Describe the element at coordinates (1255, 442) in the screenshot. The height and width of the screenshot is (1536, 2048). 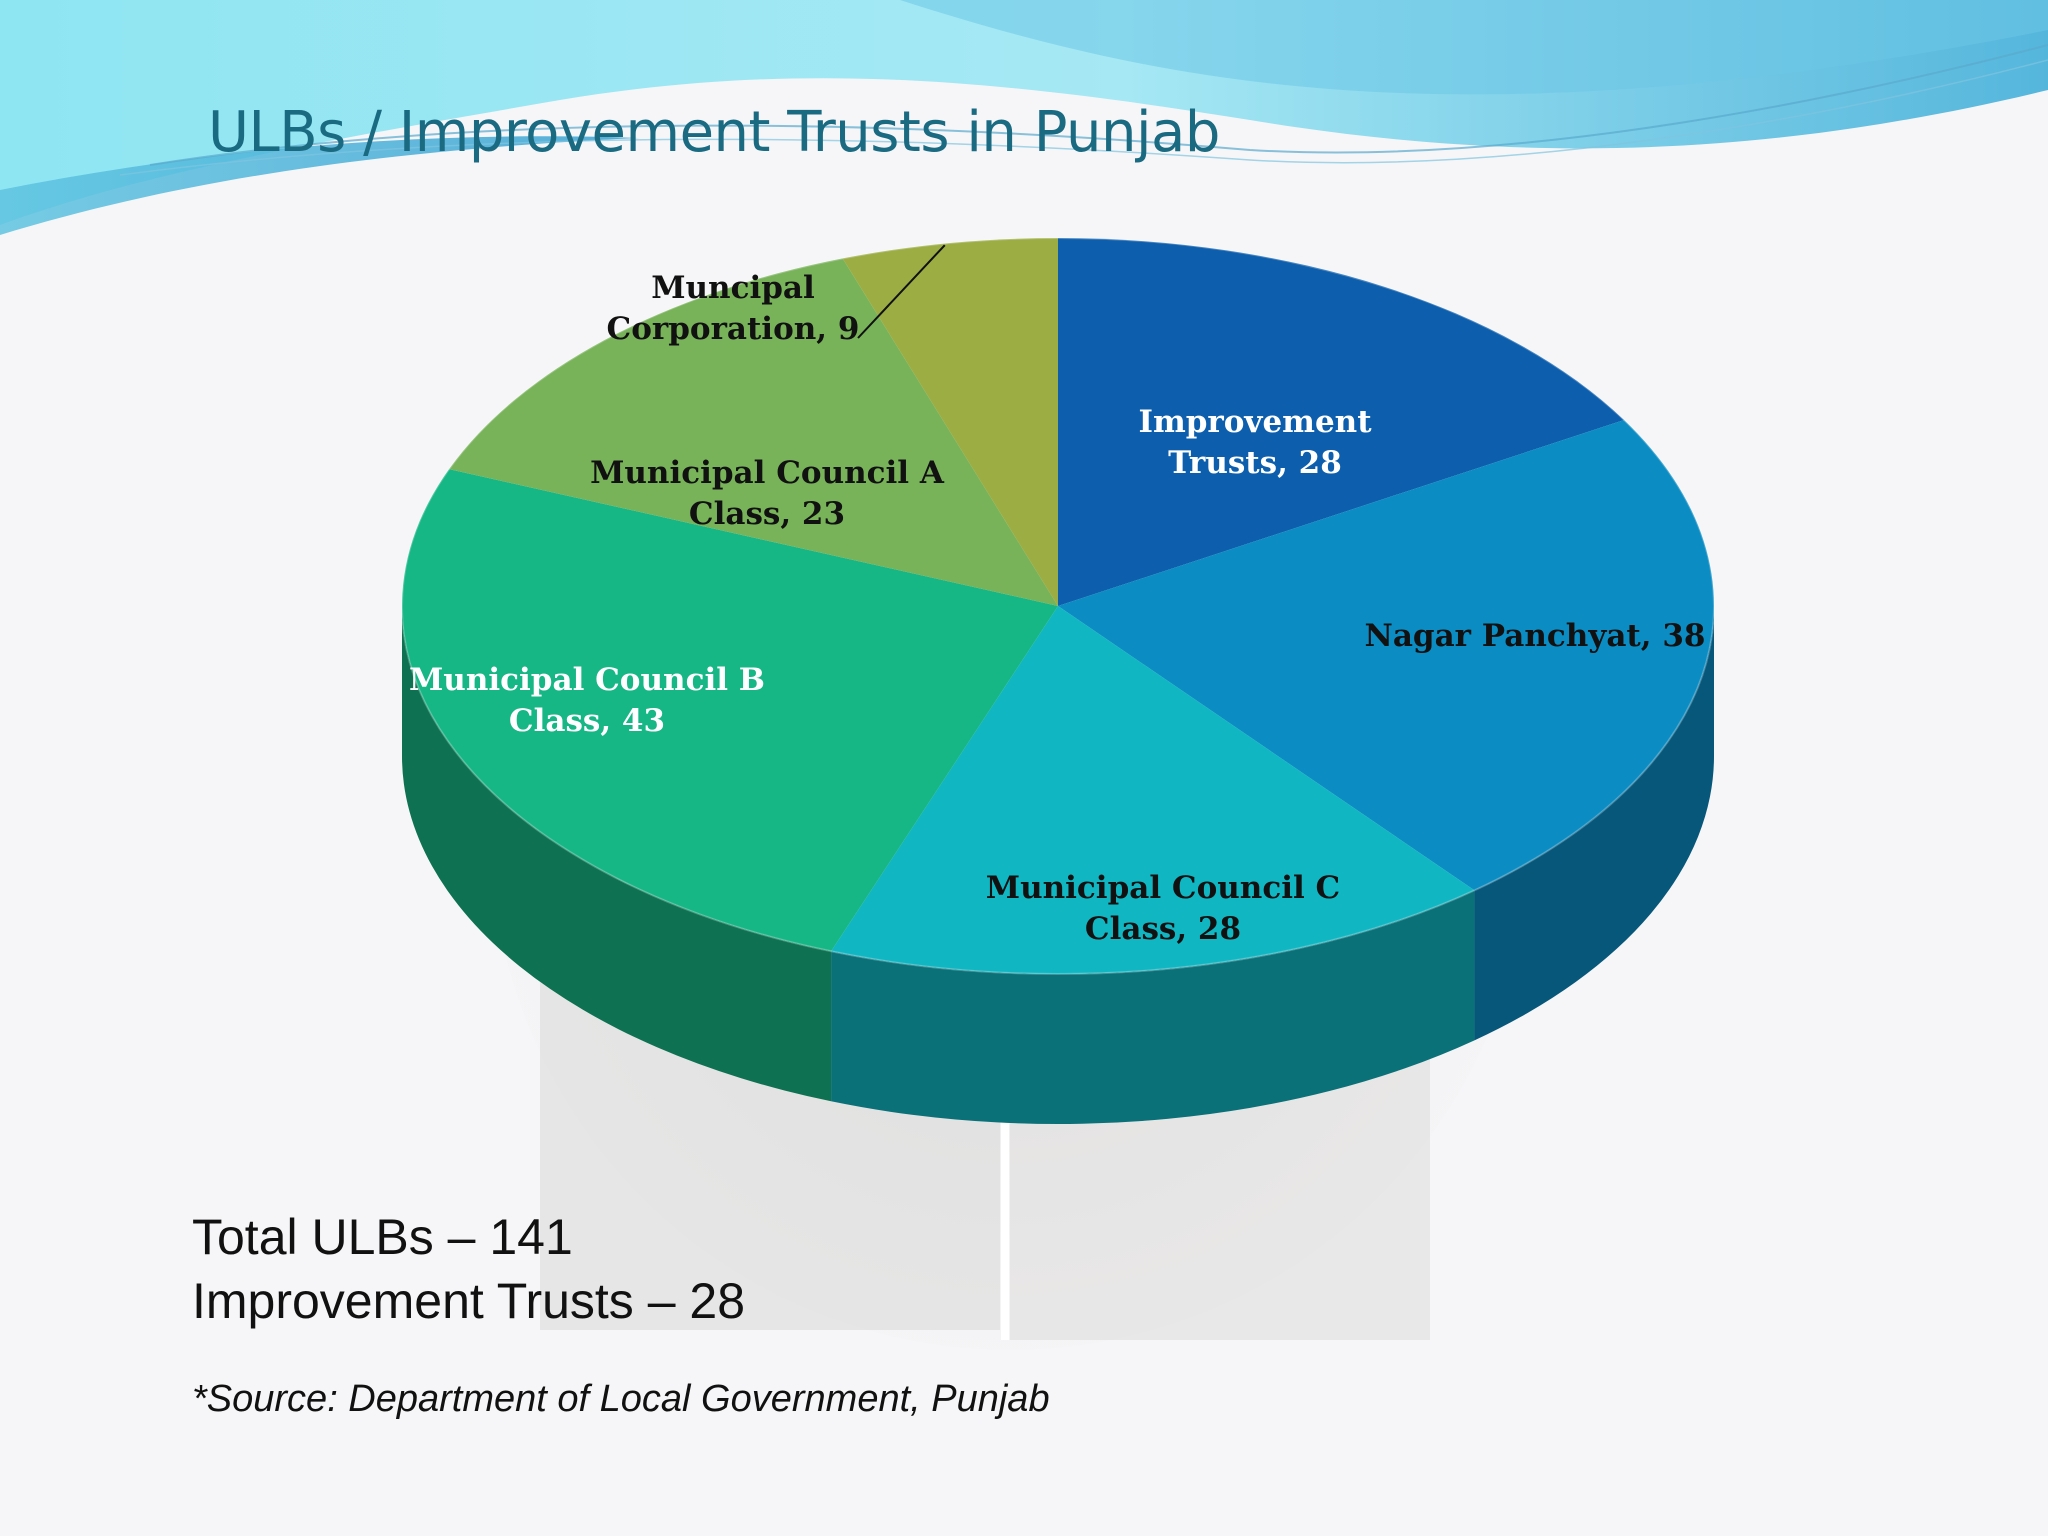
I see `pie-label-improvement-trusts-28: Improvement Trusts, 28` at that location.